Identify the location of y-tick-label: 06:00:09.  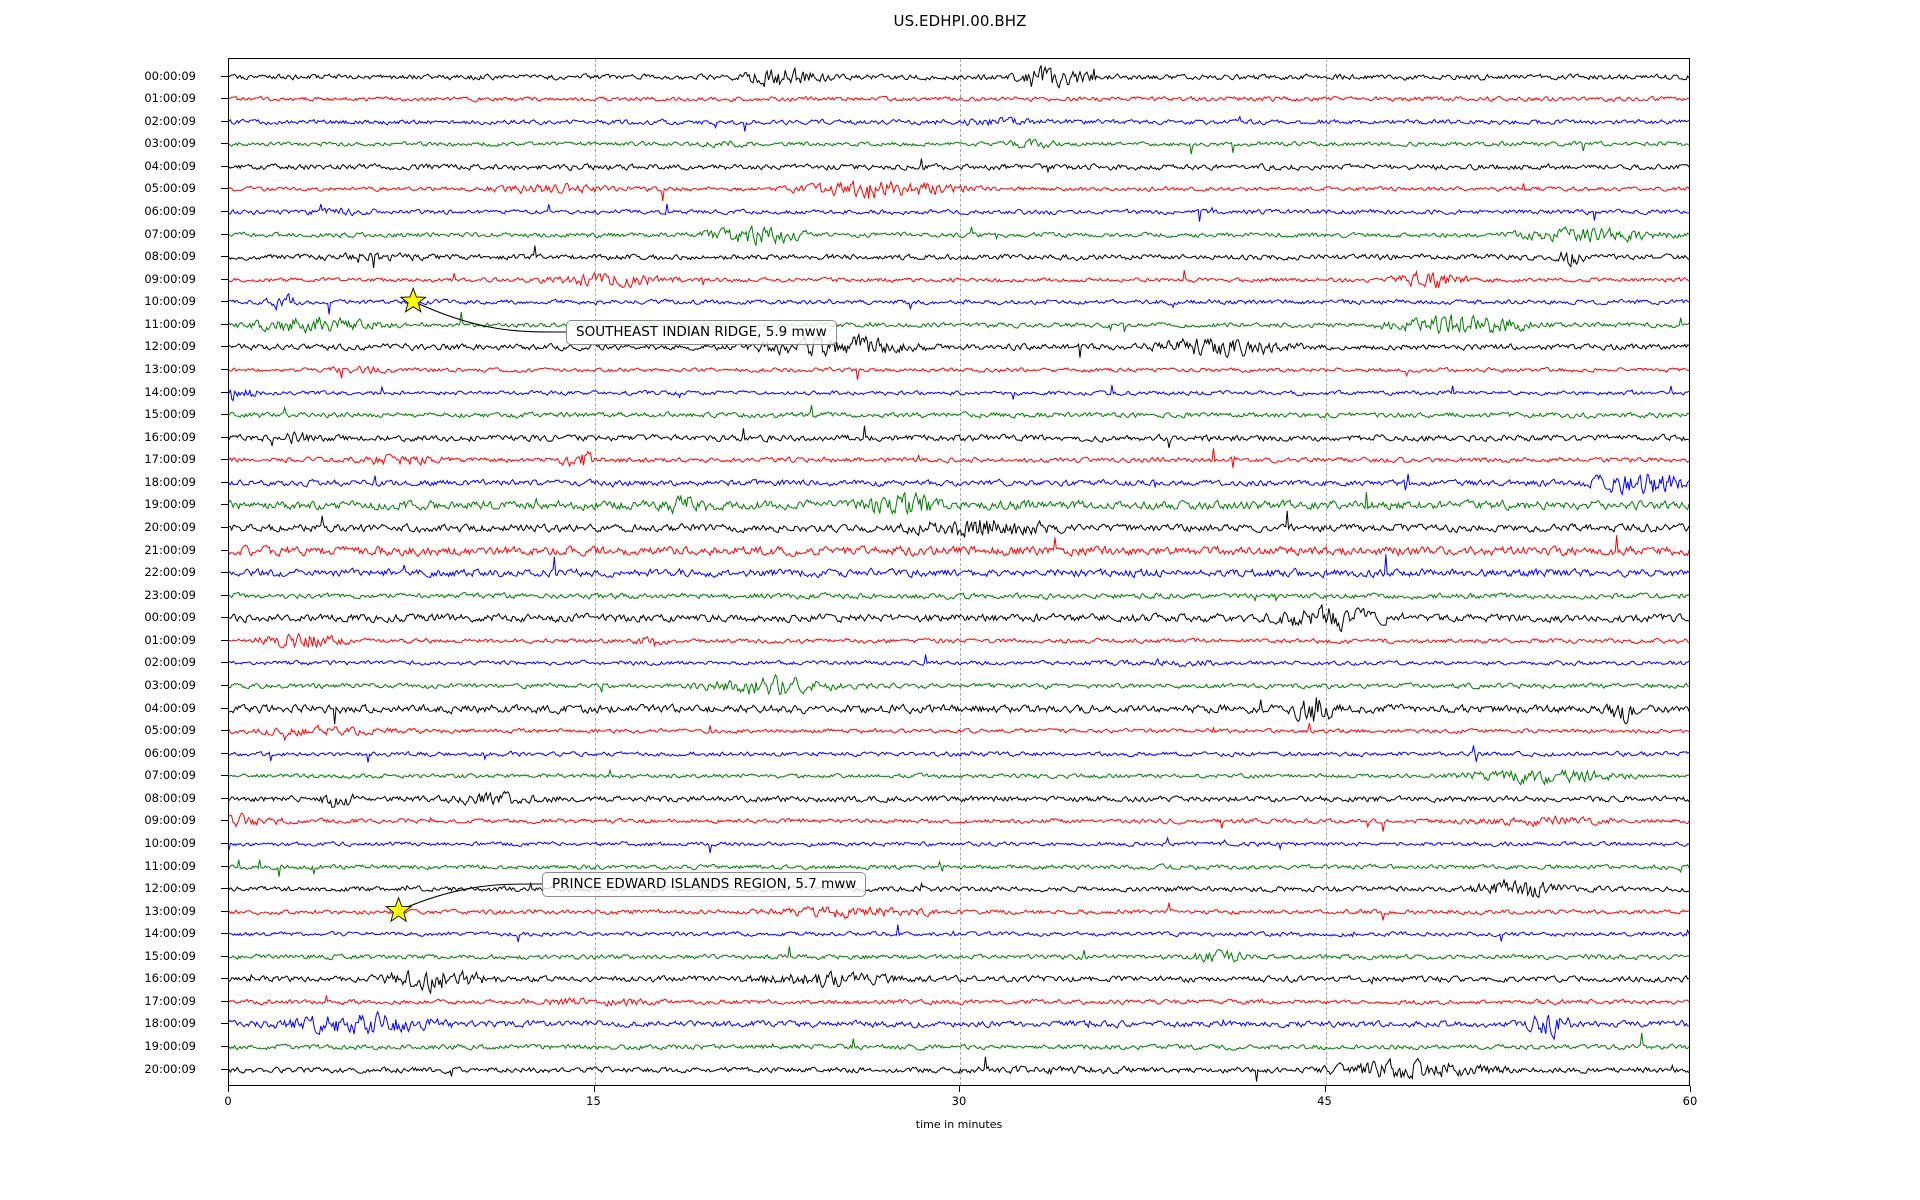
(170, 211).